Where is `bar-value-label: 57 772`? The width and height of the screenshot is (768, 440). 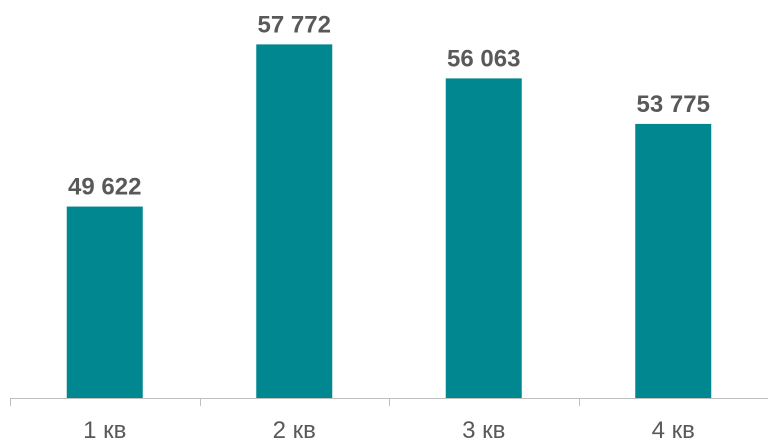
bar-value-label: 57 772 is located at coordinates (294, 24).